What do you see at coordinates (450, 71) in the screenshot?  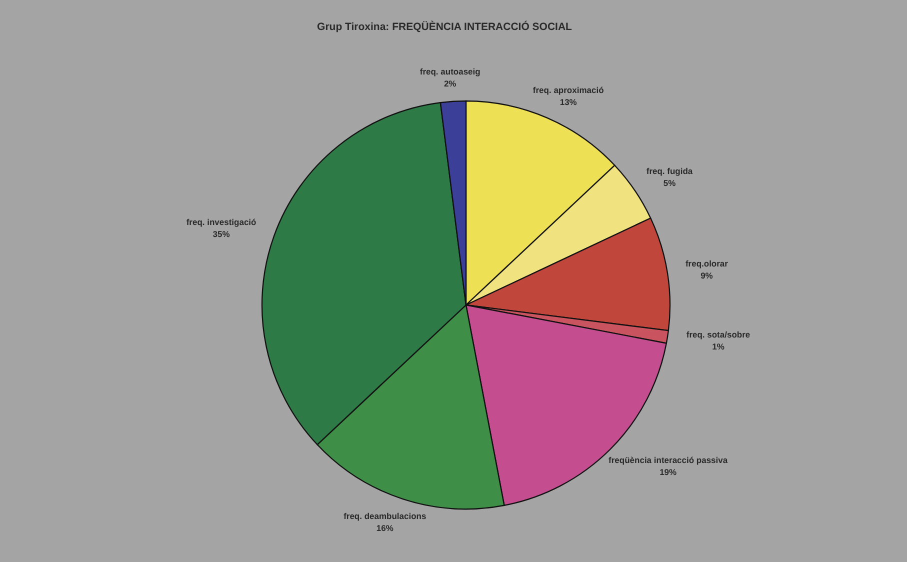 I see `slice-label: freq. autoaseig` at bounding box center [450, 71].